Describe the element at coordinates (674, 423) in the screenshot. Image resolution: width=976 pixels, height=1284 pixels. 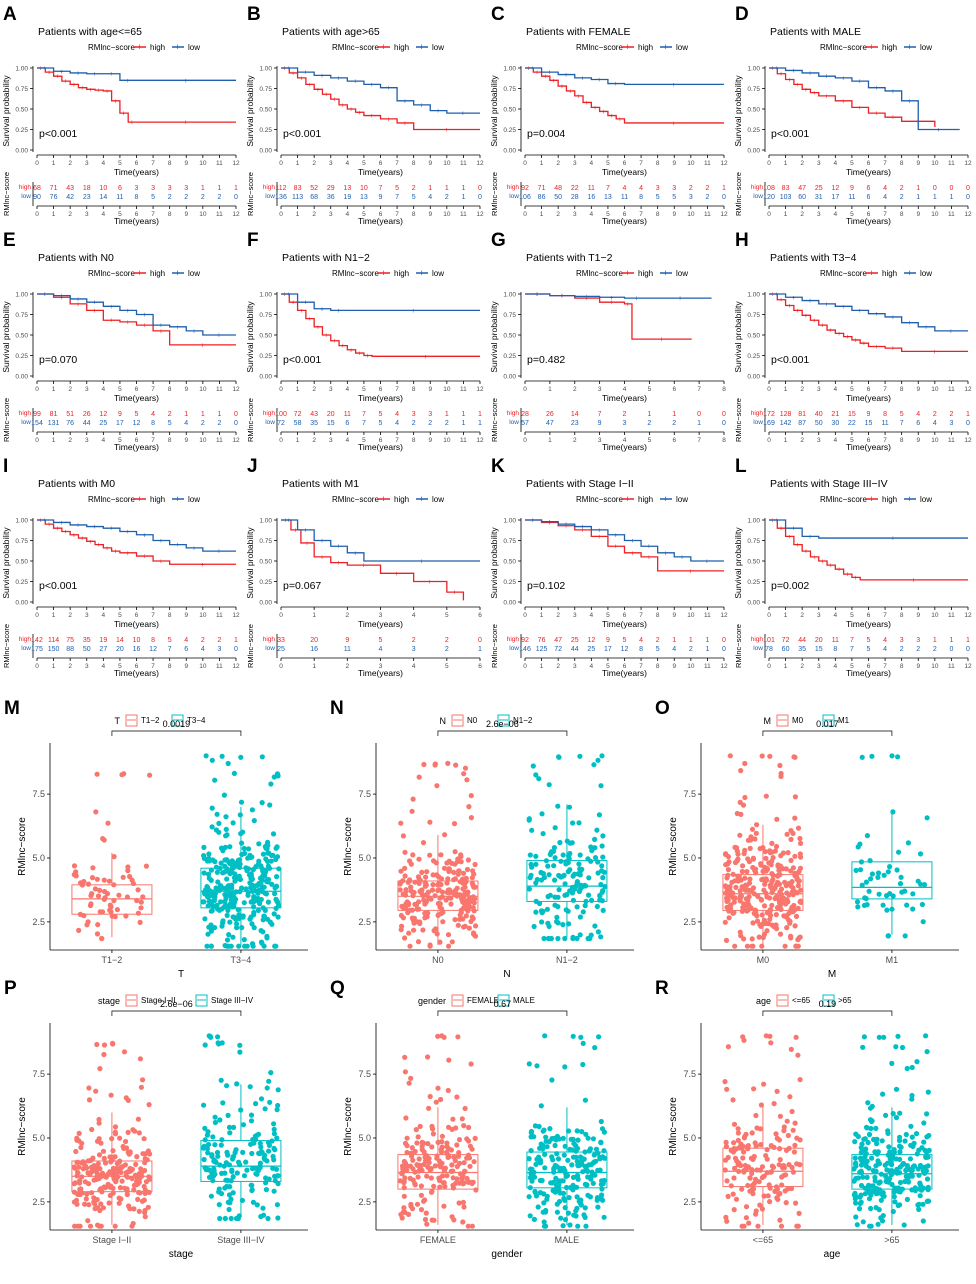
I see `risk-cell-low: 2` at that location.